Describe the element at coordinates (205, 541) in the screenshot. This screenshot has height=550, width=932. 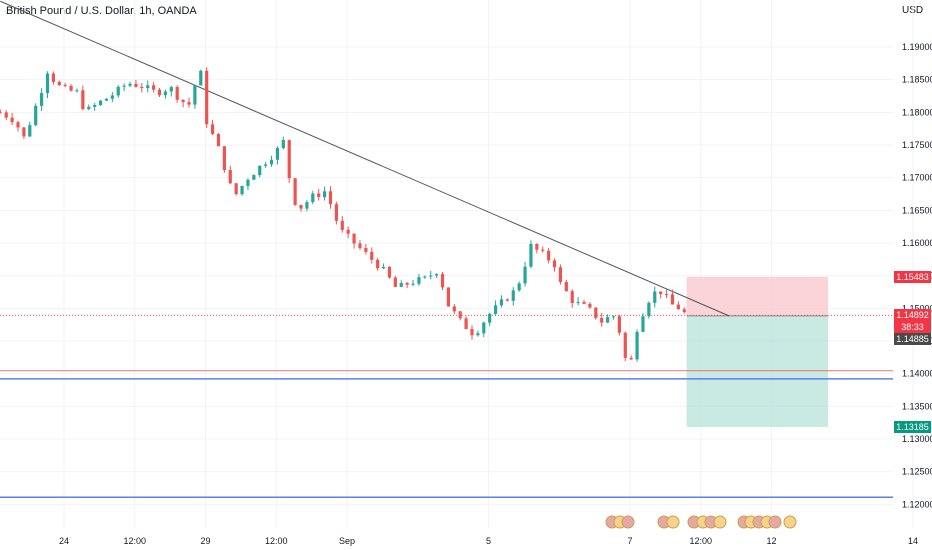
I see `x-tick-label: 29` at that location.